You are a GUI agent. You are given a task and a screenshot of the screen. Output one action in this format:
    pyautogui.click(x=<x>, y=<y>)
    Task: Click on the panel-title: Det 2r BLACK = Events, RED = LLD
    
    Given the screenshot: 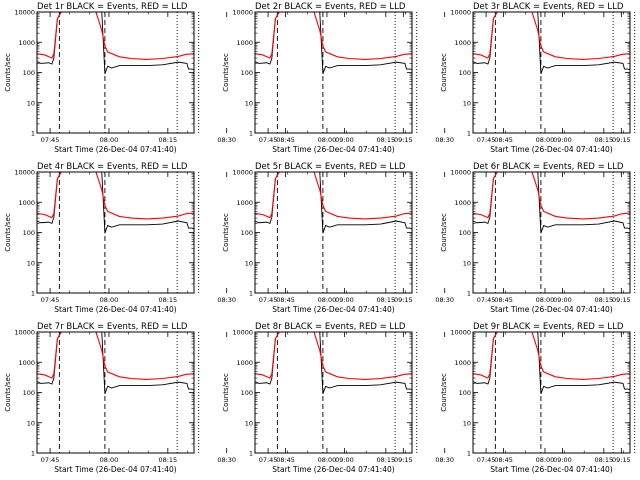 What is the action you would take?
    pyautogui.click(x=330, y=7)
    